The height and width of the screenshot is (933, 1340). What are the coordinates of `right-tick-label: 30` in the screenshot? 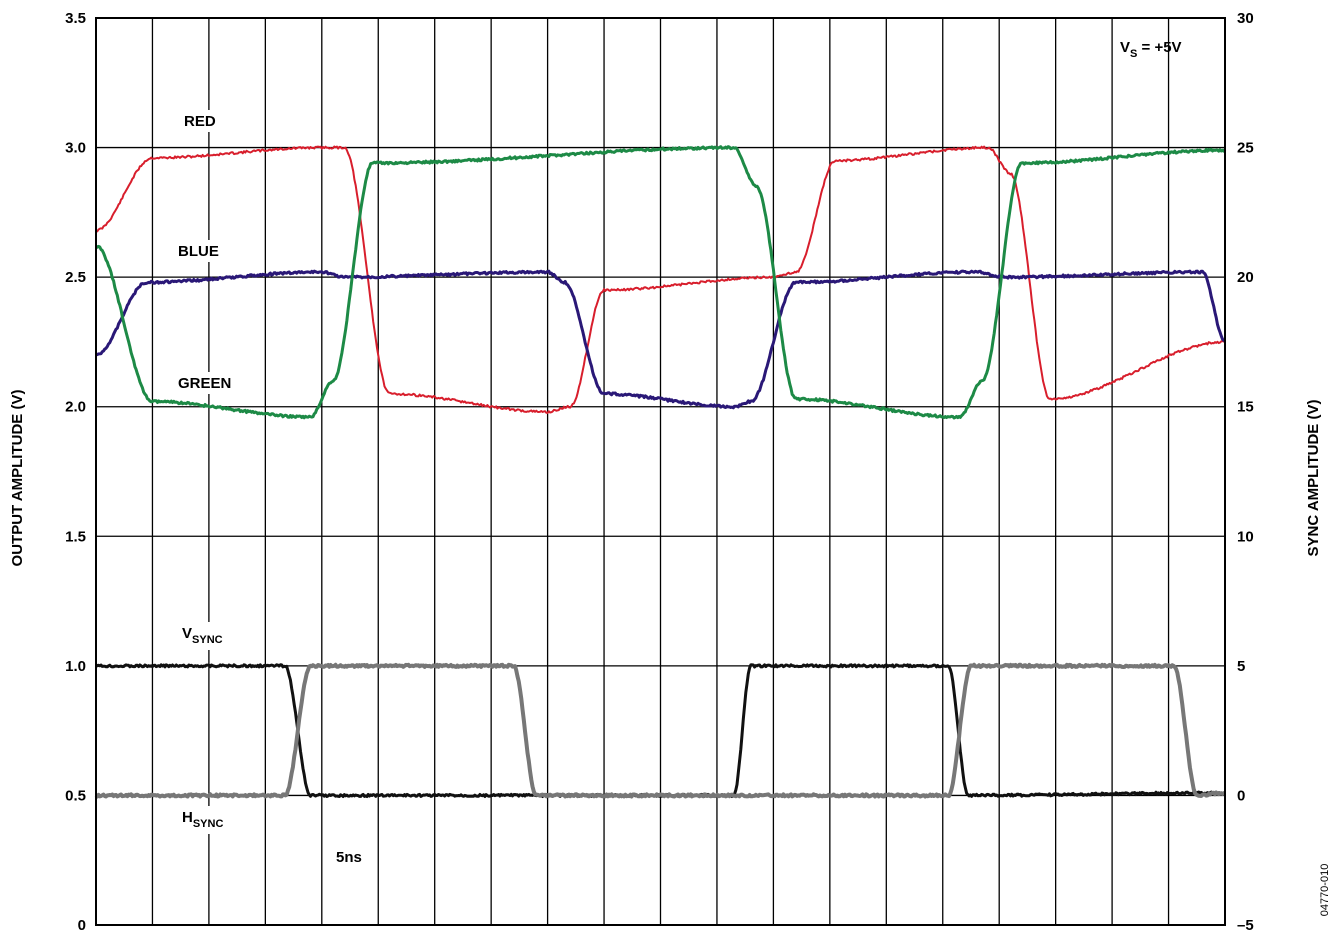 It's located at (1245, 18).